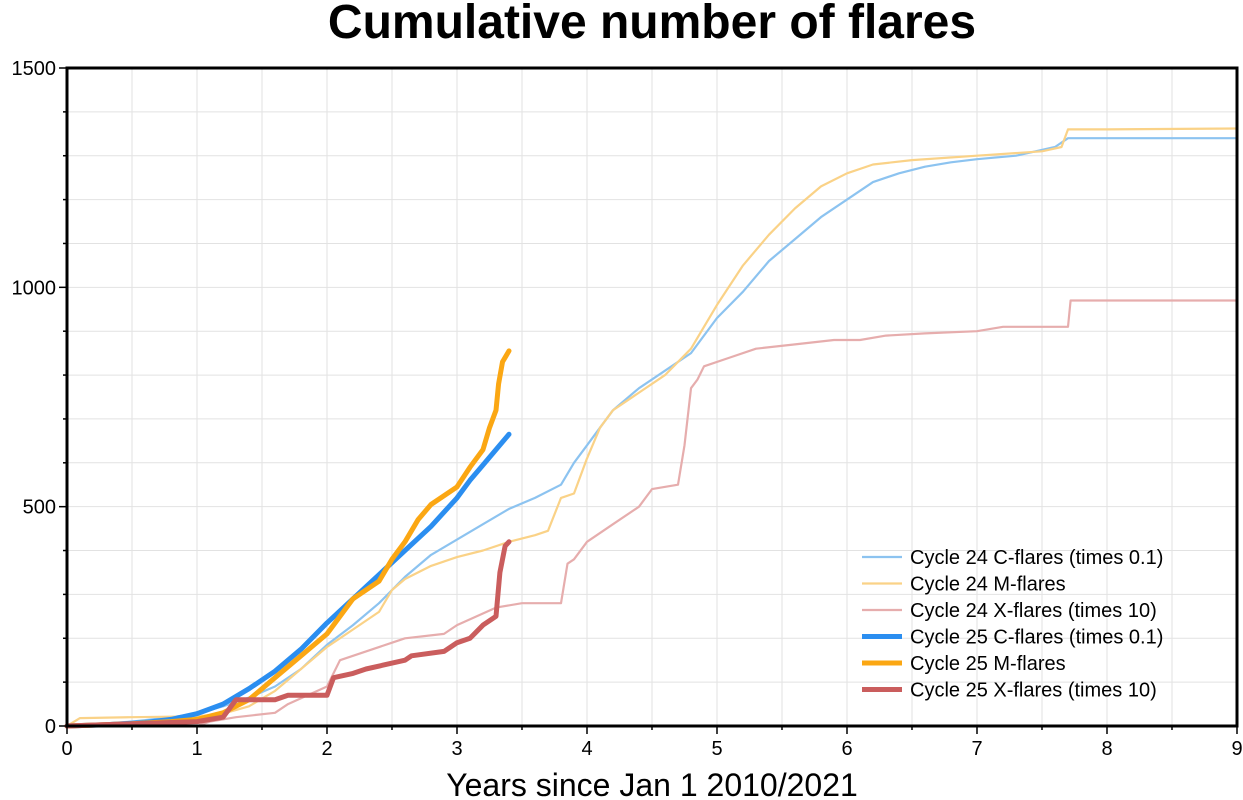  I want to click on legend-entry: Cycle 25 M-flares, so click(988, 664).